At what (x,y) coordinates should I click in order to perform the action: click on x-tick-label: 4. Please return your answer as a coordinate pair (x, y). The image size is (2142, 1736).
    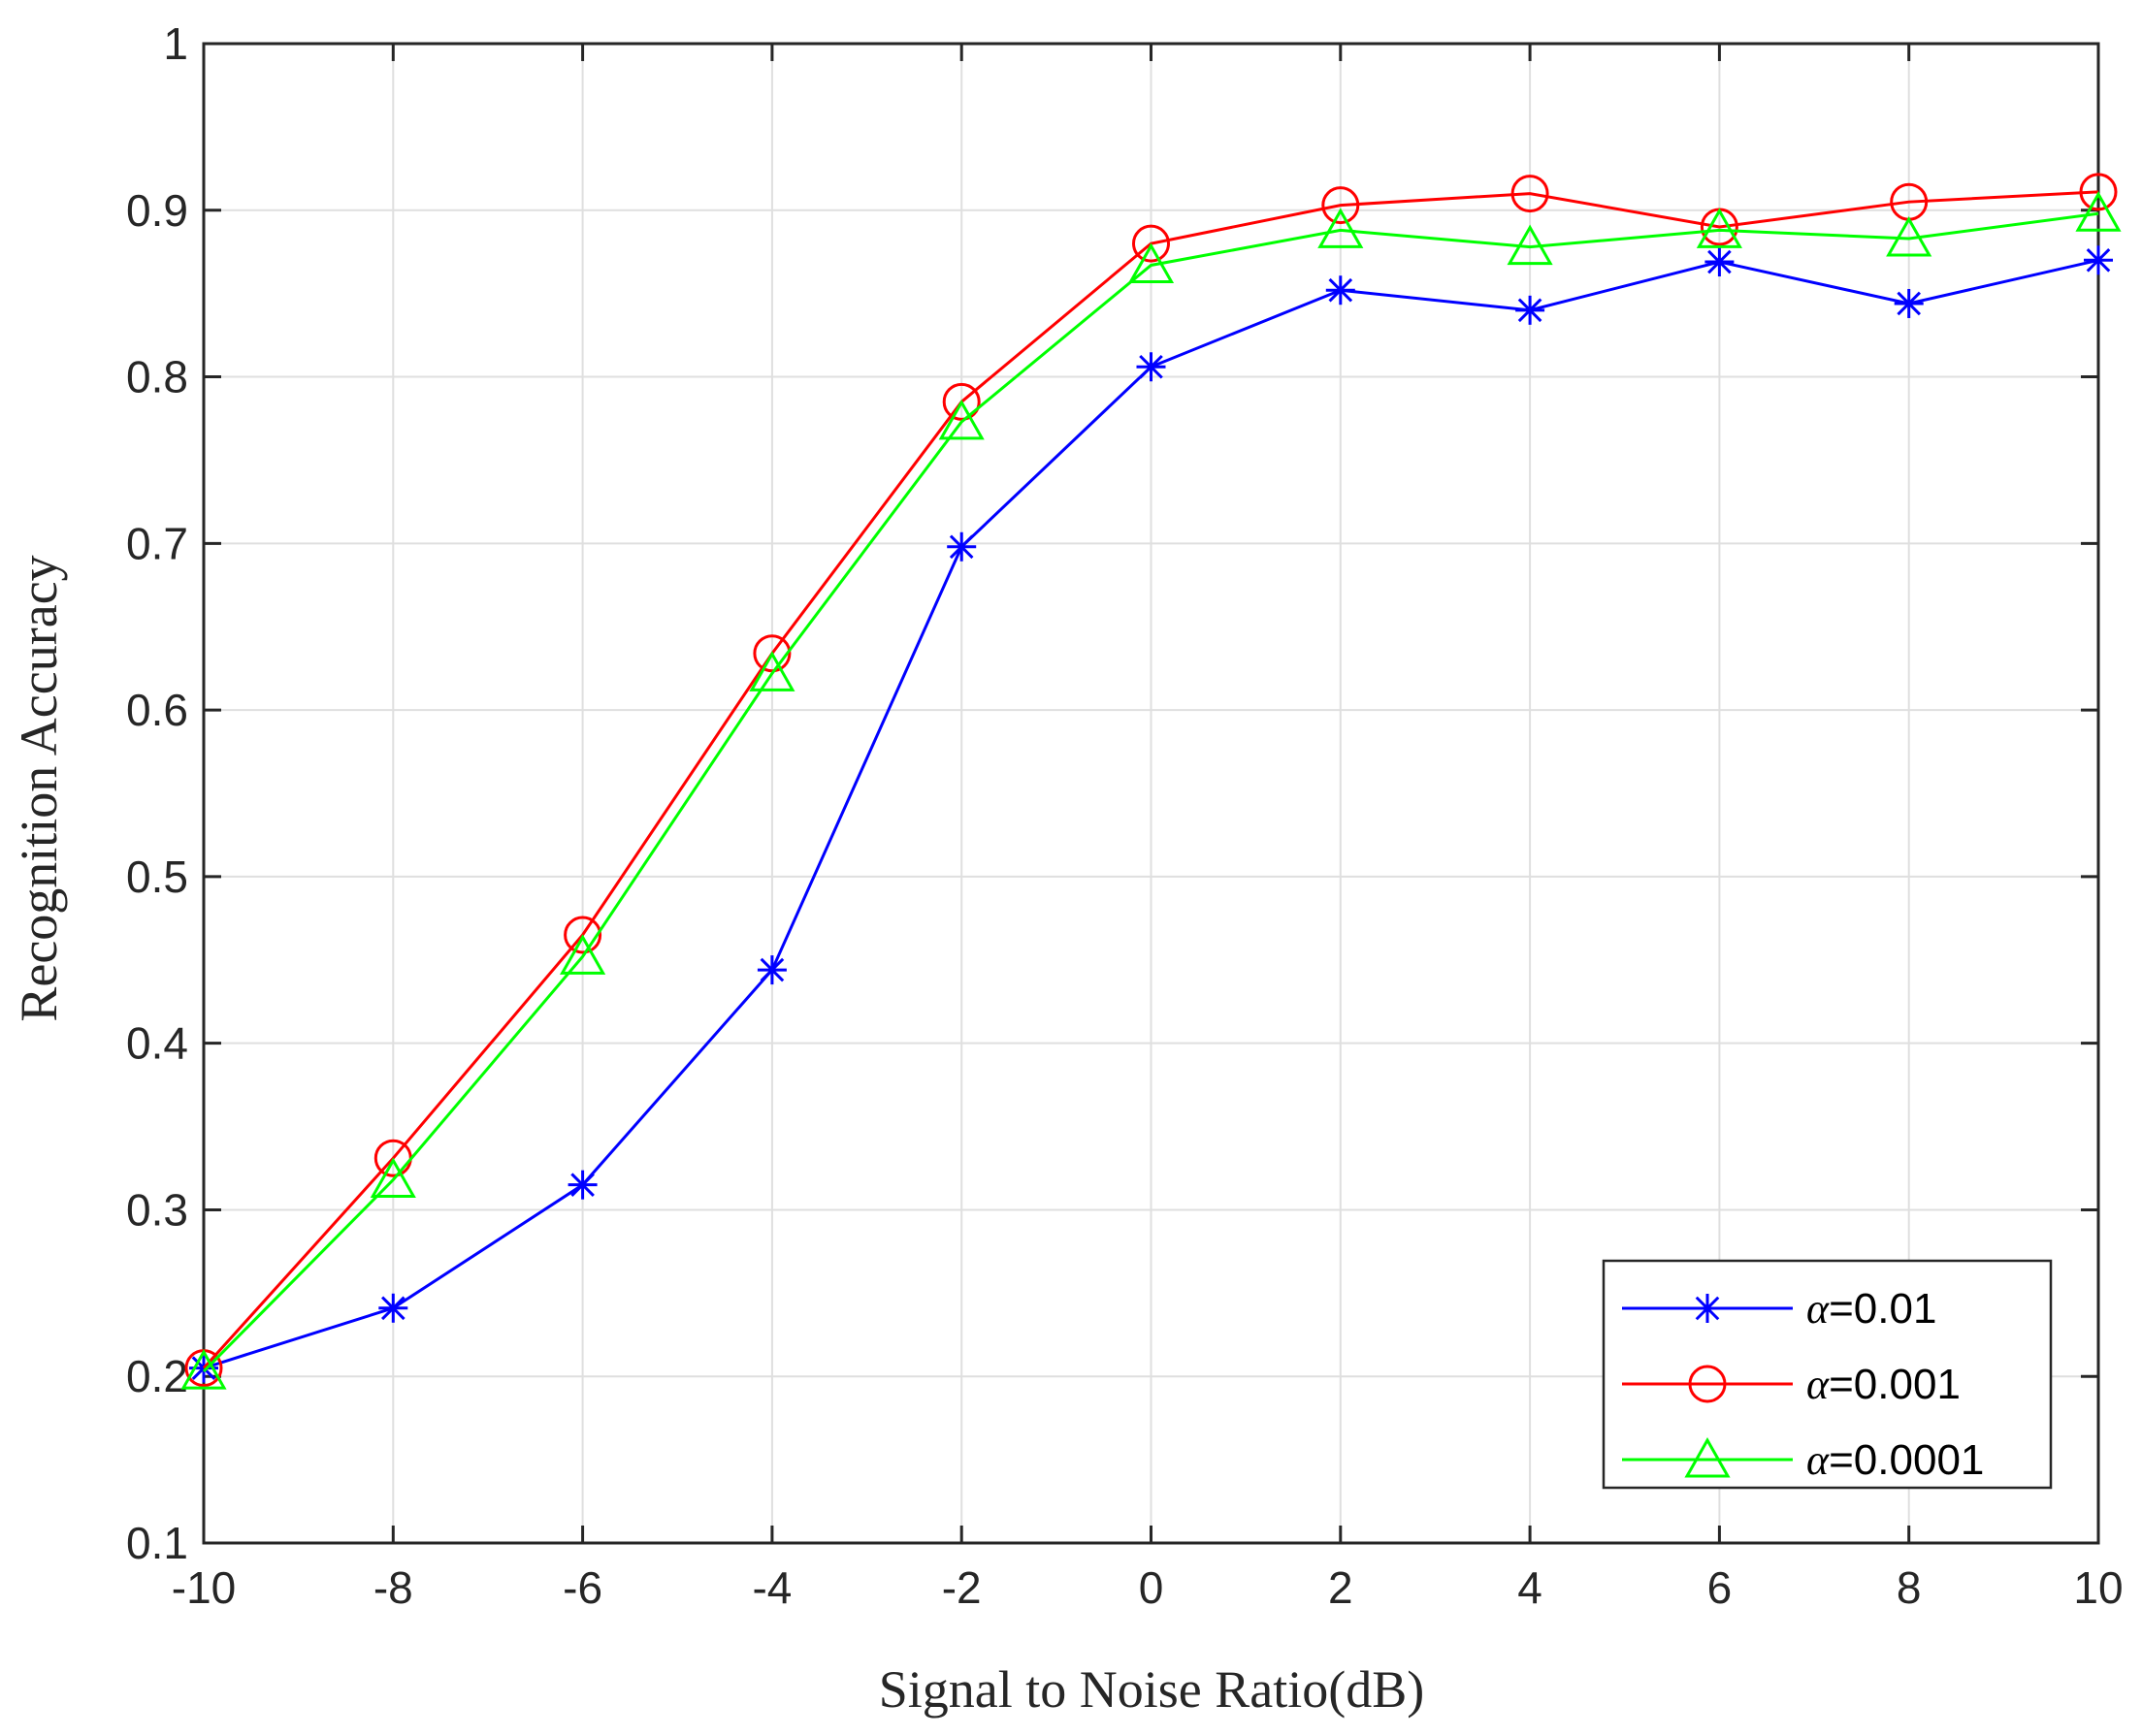
    Looking at the image, I should click on (1529, 1587).